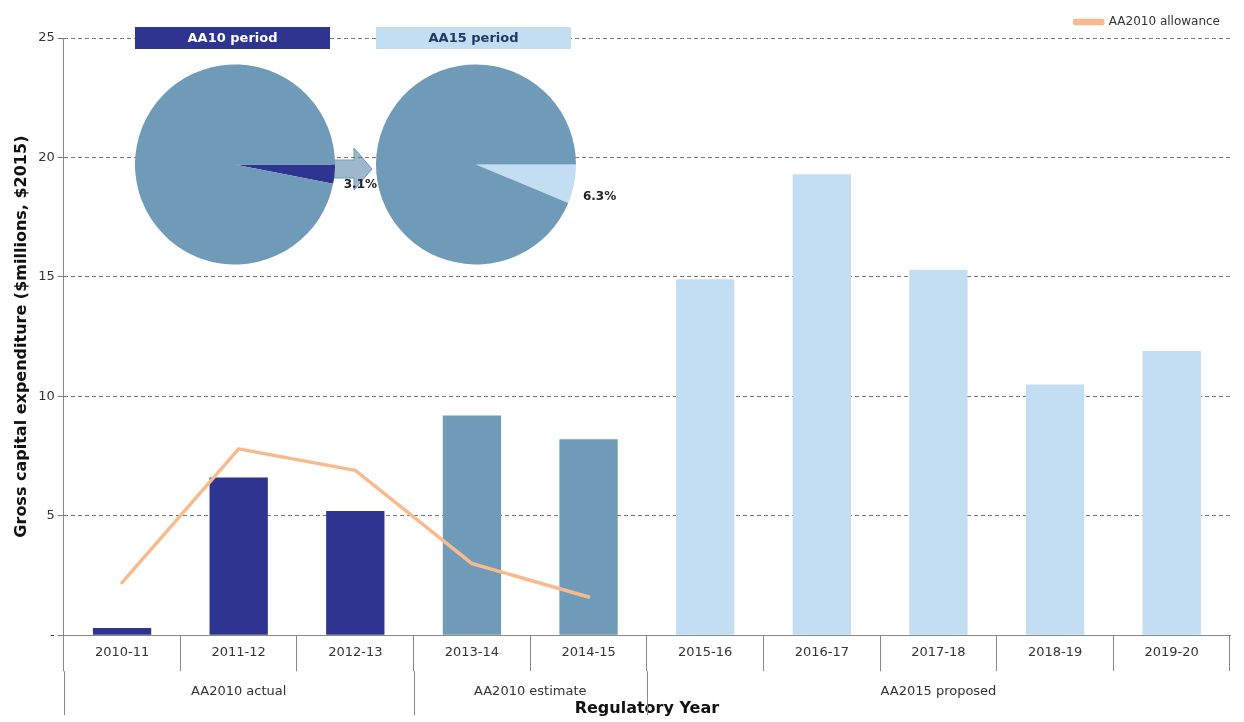  What do you see at coordinates (938, 652) in the screenshot?
I see `x-tick-label: 2017-18` at bounding box center [938, 652].